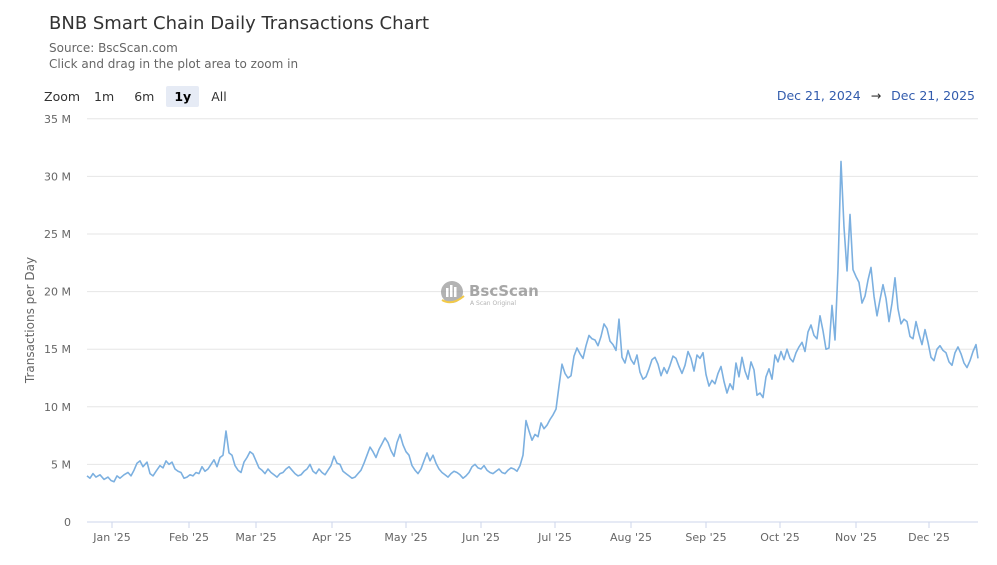 This screenshot has width=997, height=565. I want to click on svg-text: Dec '25, so click(929, 537).